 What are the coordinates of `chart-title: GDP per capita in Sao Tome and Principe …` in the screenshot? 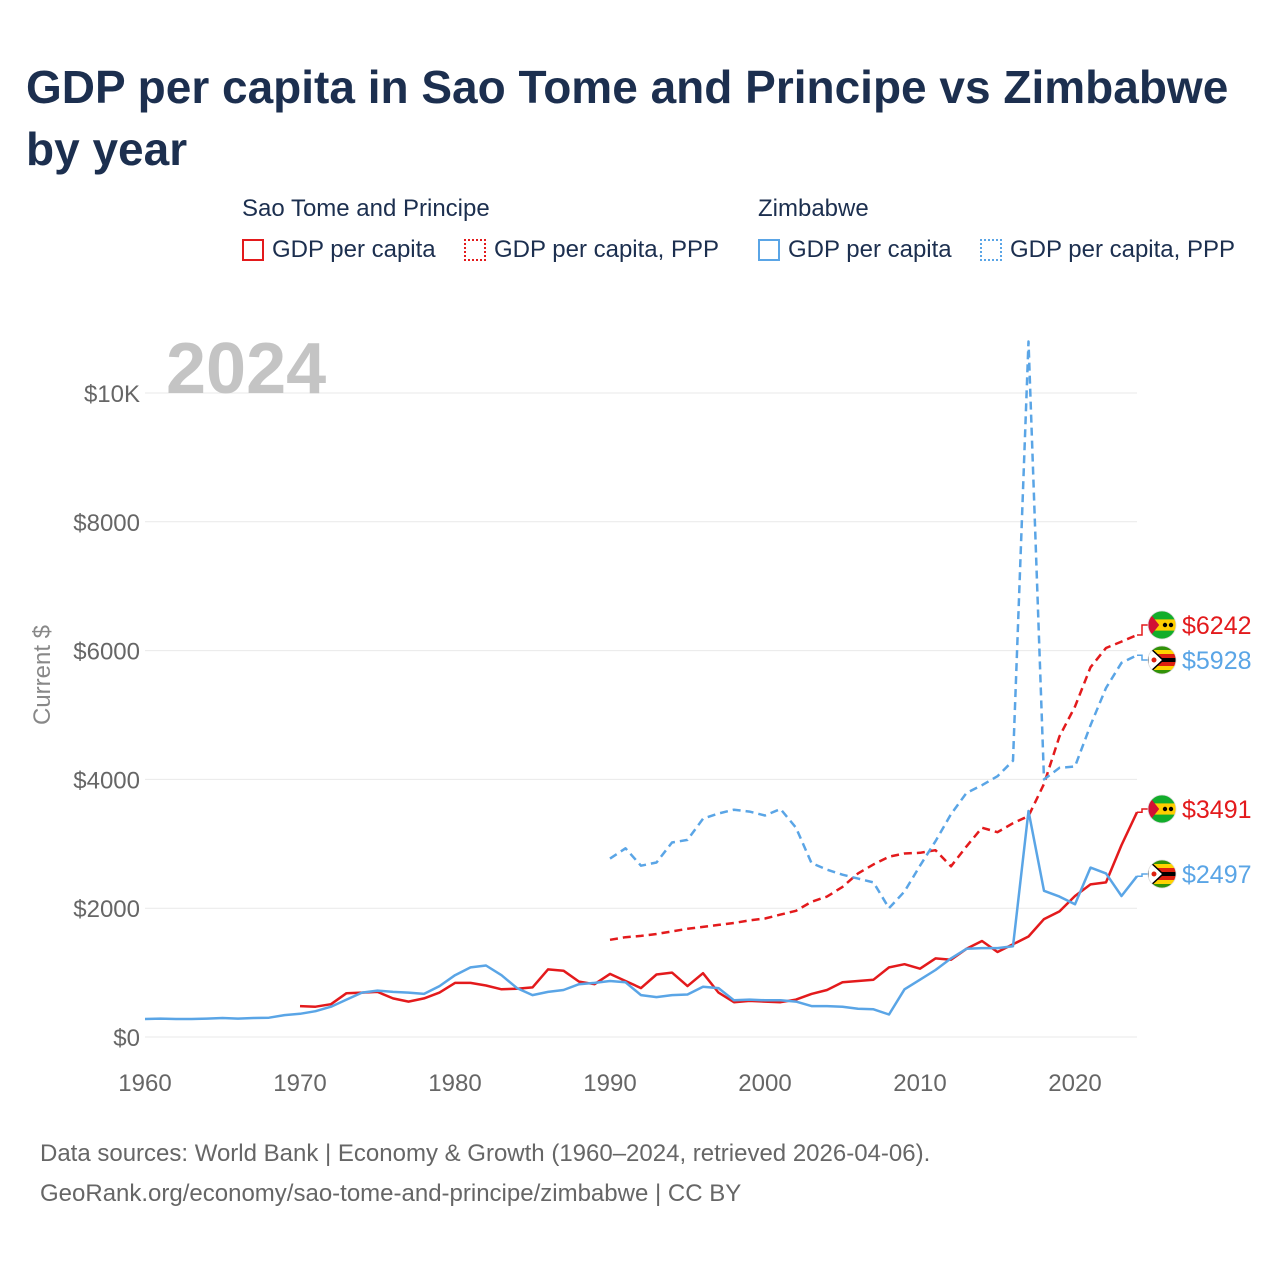 It's located at (627, 118).